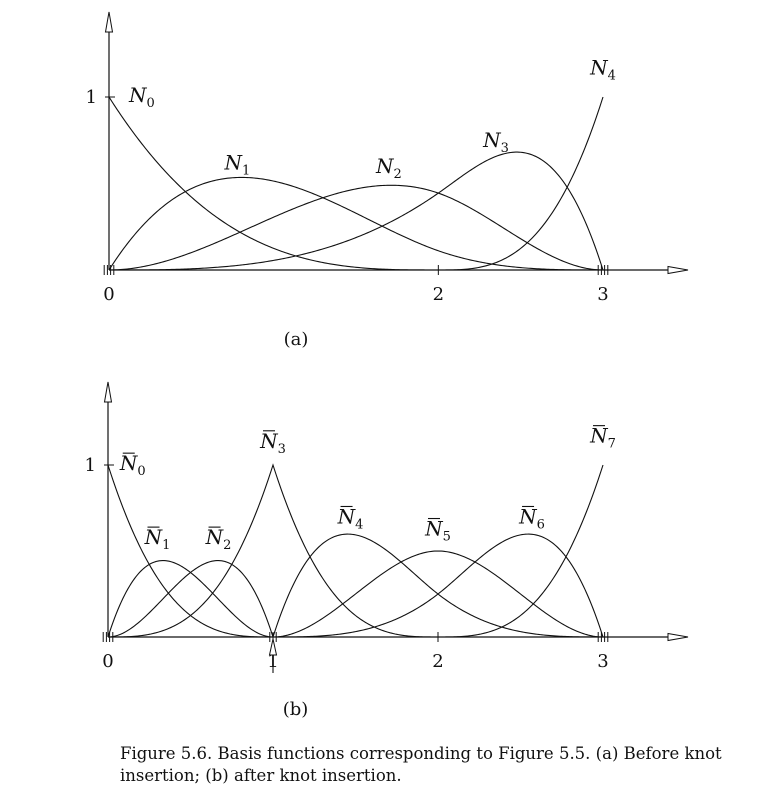 The image size is (779, 795). Describe the element at coordinates (602, 438) in the screenshot. I see `series-label-7: N7` at that location.